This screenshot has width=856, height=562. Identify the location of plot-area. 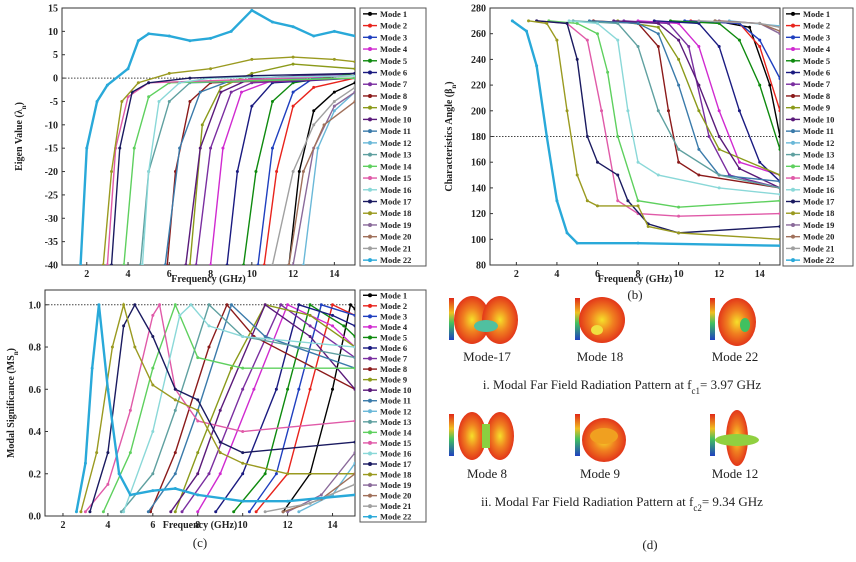
(217, 136).